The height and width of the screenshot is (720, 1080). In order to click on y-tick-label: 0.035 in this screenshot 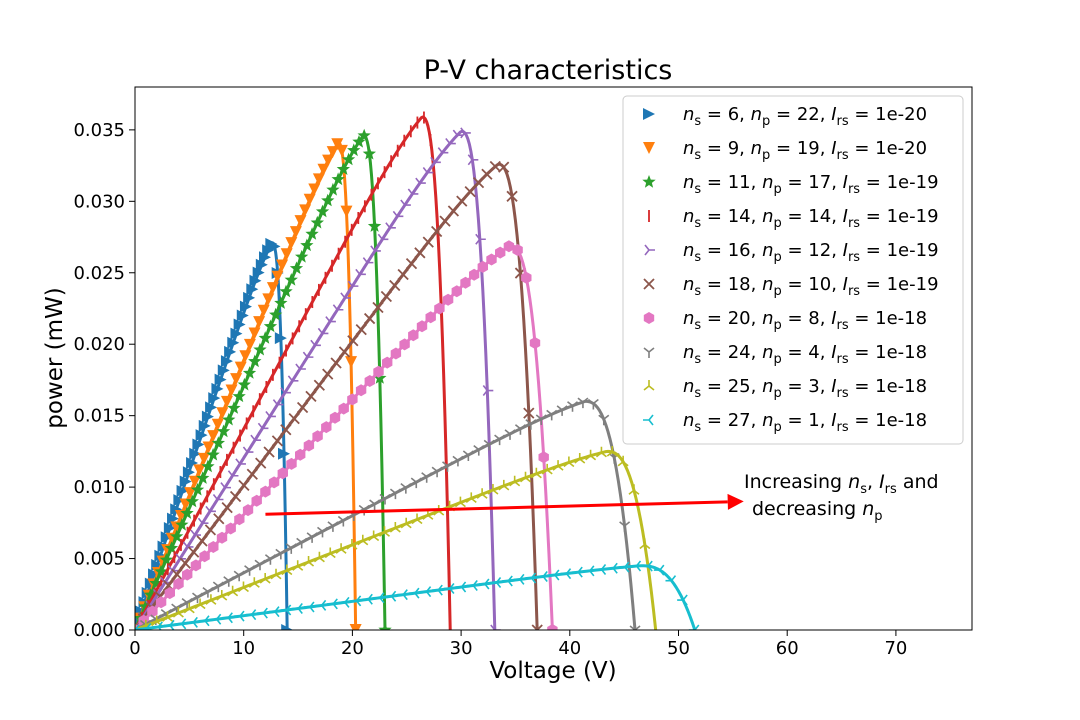, I will do `click(99, 130)`.